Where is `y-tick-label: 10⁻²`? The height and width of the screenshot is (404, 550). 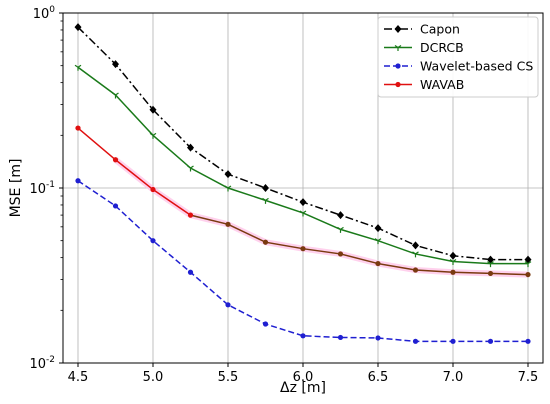
y-tick-label: 10⁻² is located at coordinates (42, 363).